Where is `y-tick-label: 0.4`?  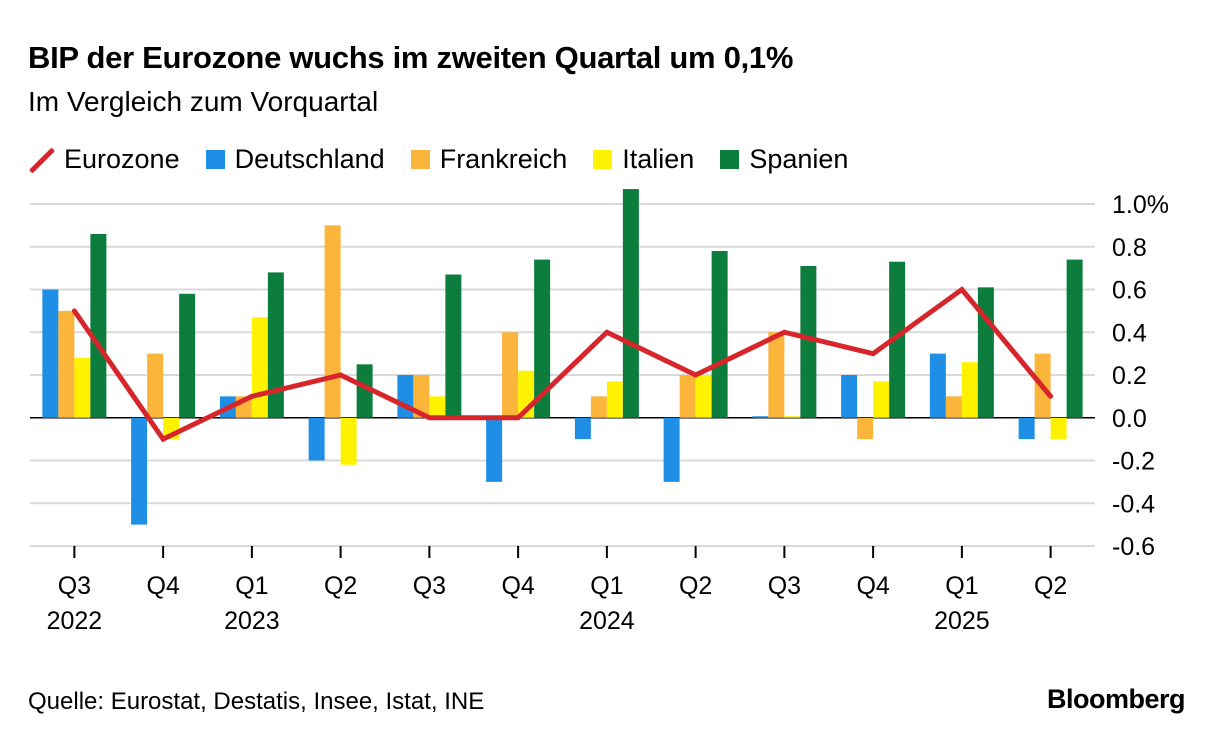 y-tick-label: 0.4 is located at coordinates (1129, 333).